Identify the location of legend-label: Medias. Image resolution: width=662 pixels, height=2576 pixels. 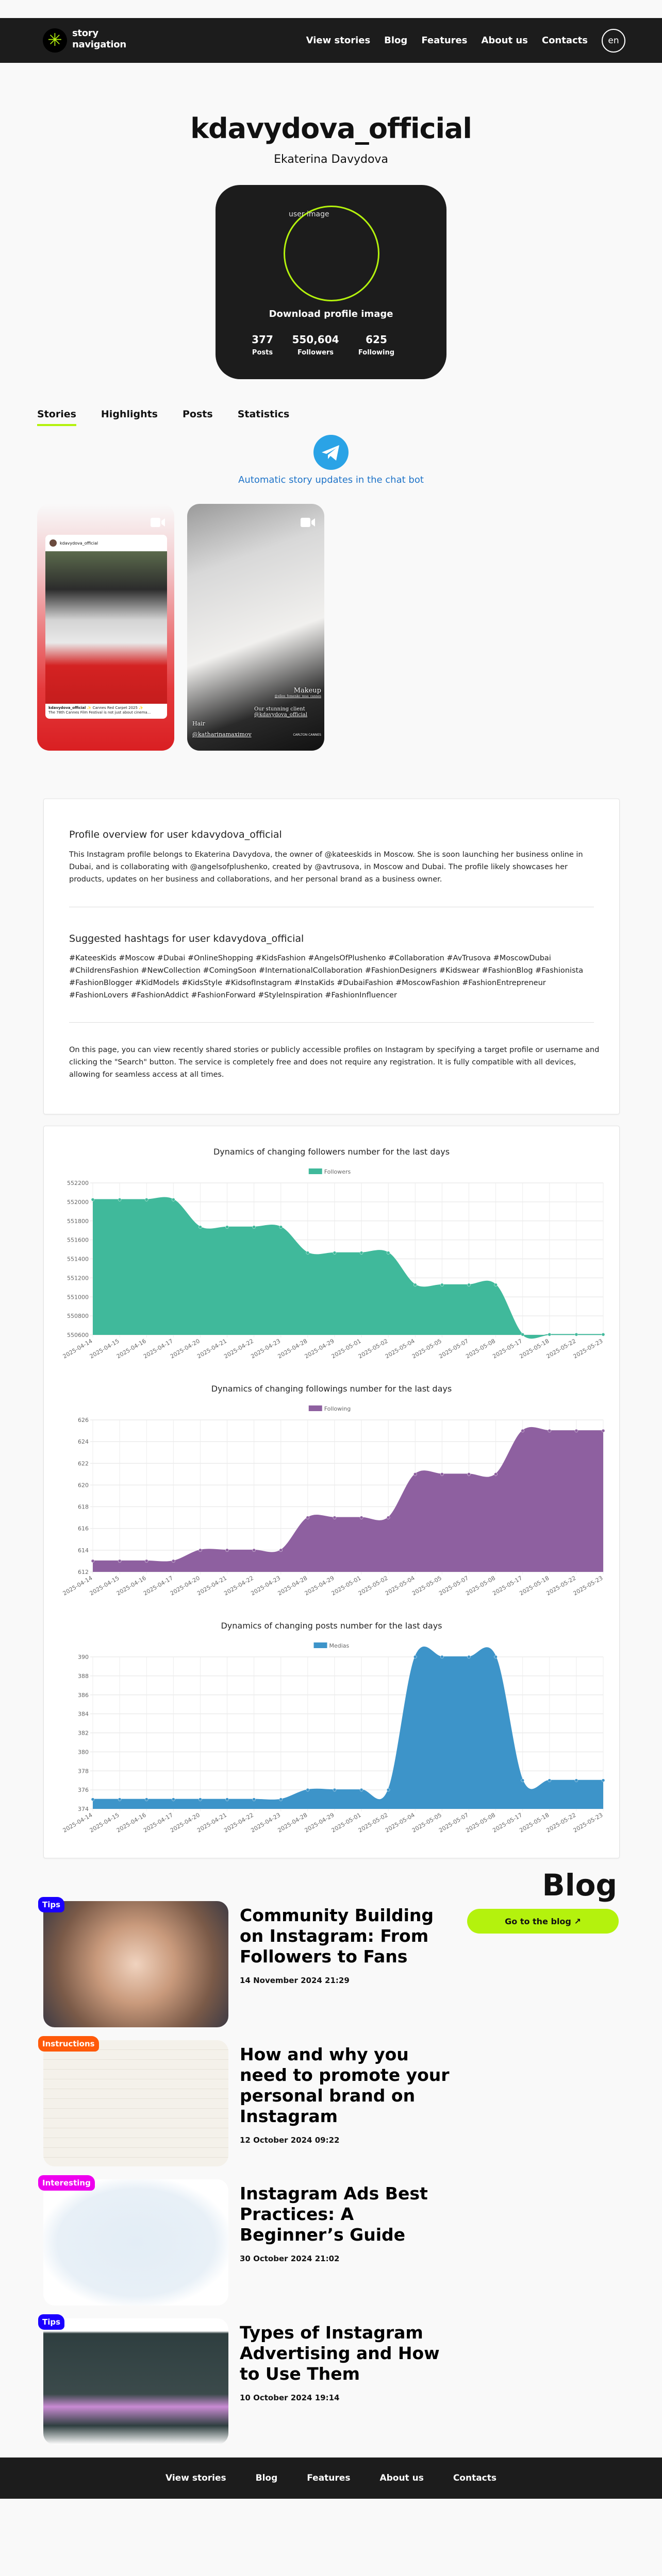
(339, 1645).